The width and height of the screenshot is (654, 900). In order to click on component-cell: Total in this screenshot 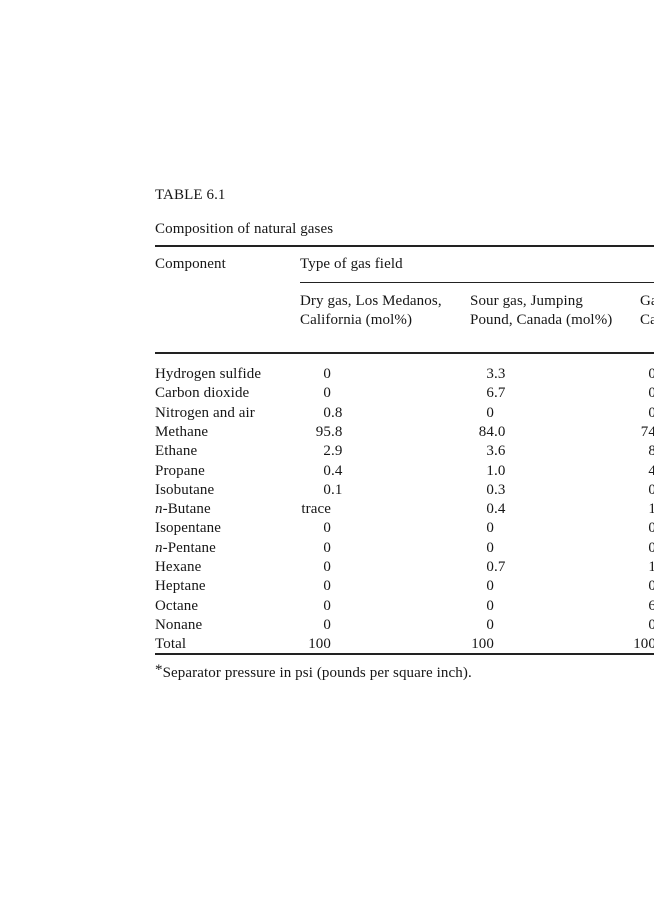, I will do `click(171, 644)`.